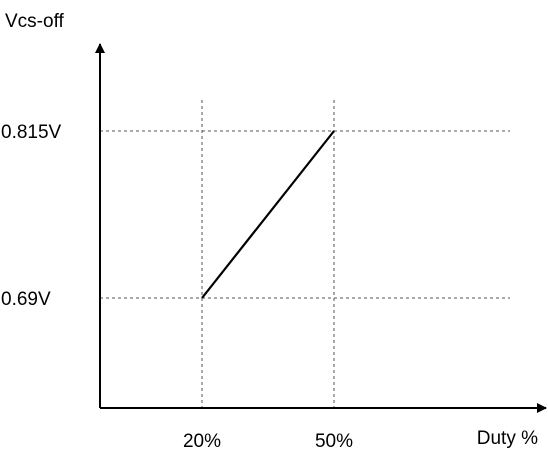  Describe the element at coordinates (507, 438) in the screenshot. I see `x-axis-label: Duty %` at that location.